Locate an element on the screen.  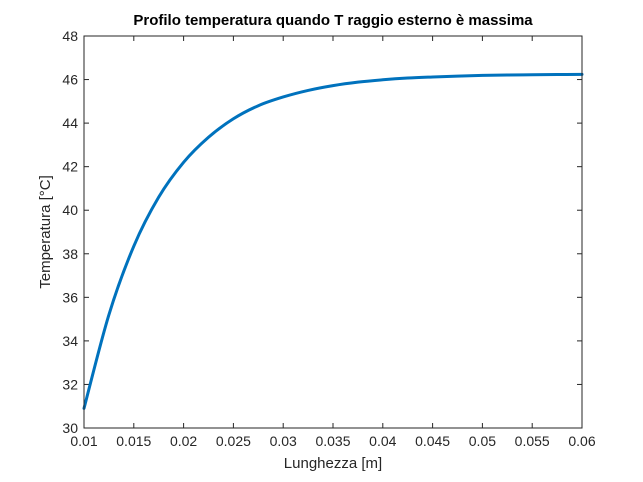
x-tick-label: 0.045 is located at coordinates (432, 441).